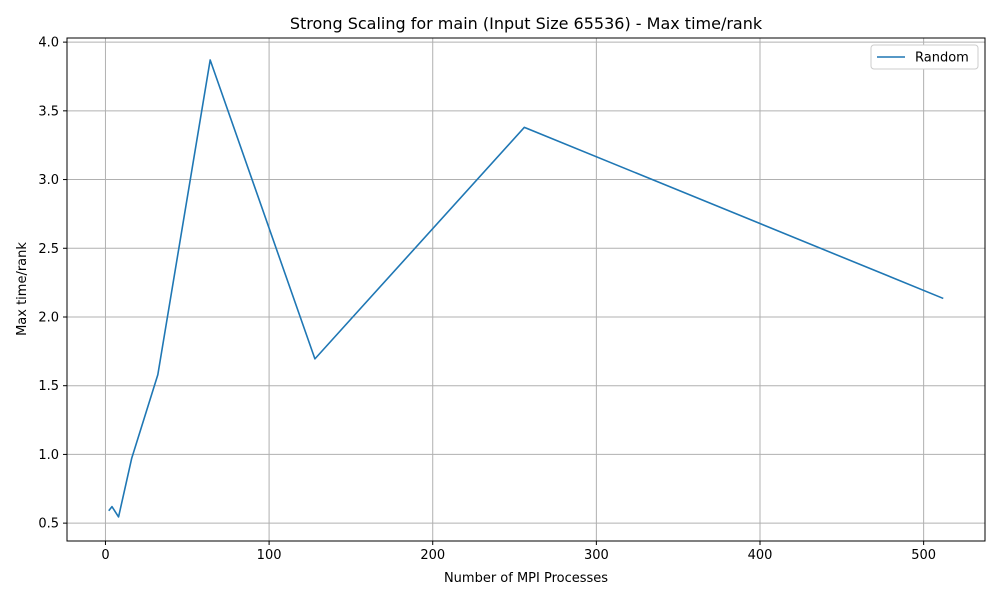 The image size is (1000, 600). What do you see at coordinates (760, 555) in the screenshot?
I see `x-tick-label: 400` at bounding box center [760, 555].